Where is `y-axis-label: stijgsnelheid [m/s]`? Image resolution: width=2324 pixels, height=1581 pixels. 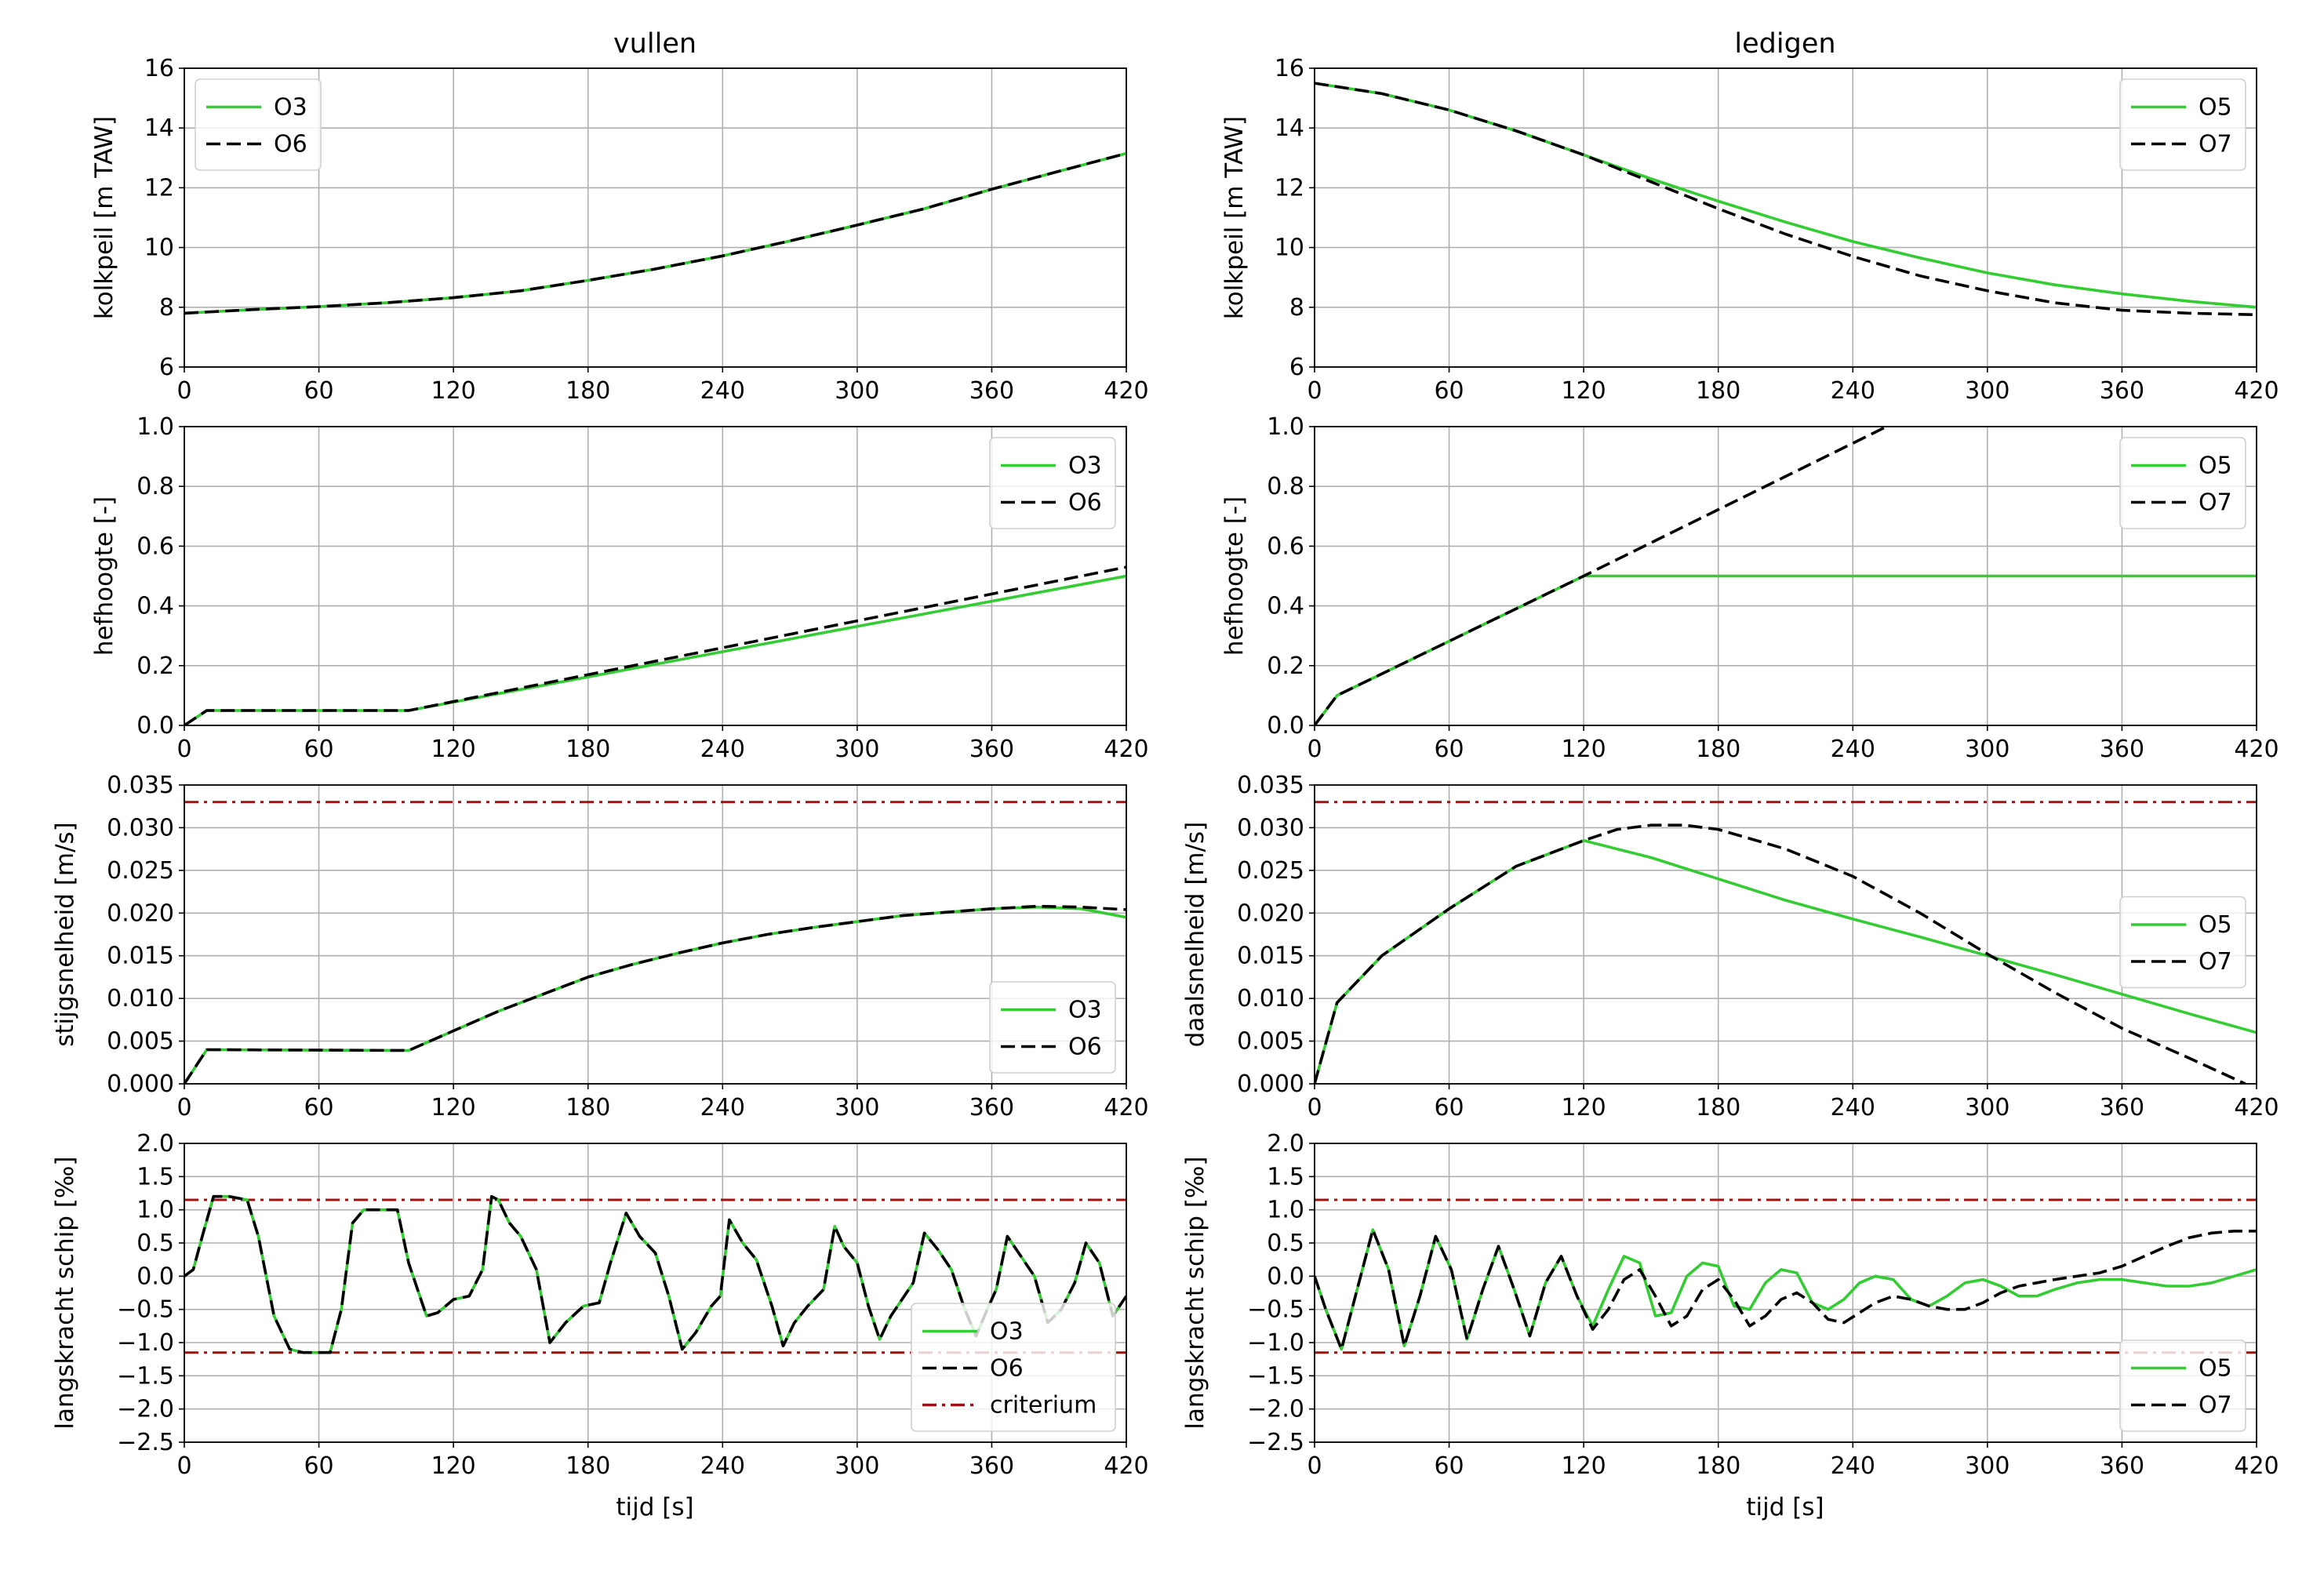
y-axis-label: stijgsnelheid [m/s] is located at coordinates (65, 934).